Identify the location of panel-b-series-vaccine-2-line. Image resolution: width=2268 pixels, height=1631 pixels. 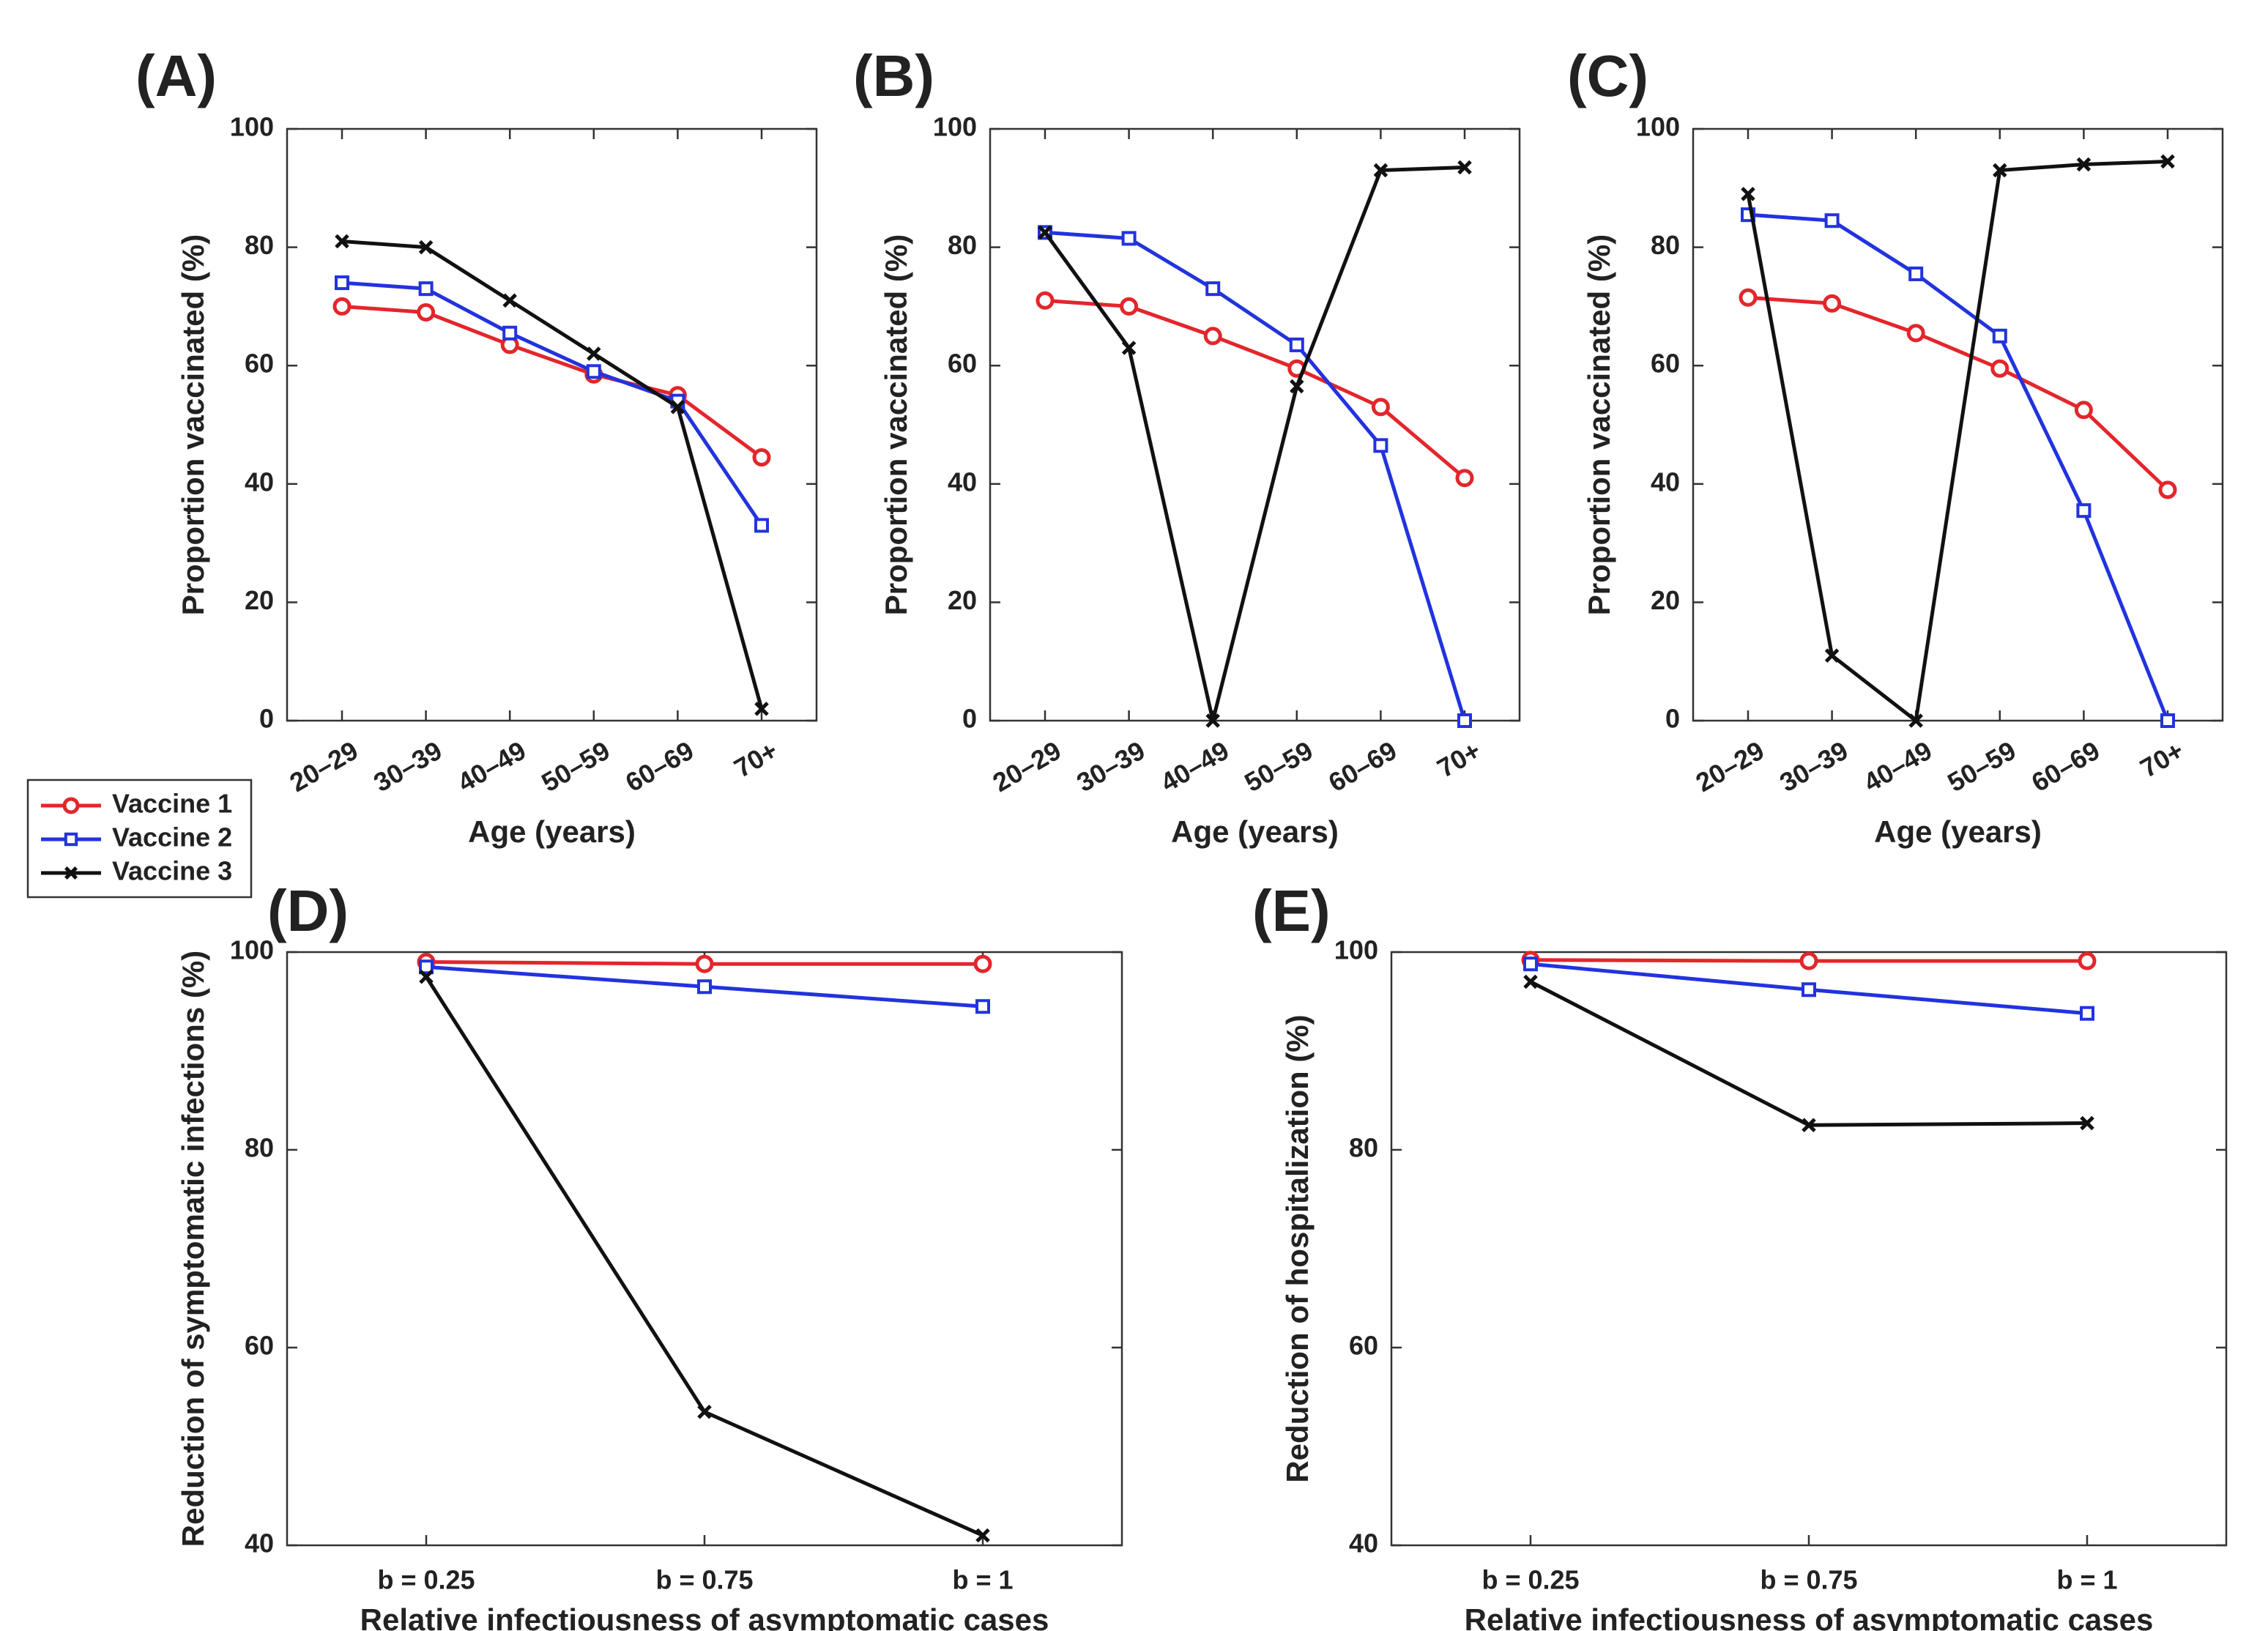
(1255, 475).